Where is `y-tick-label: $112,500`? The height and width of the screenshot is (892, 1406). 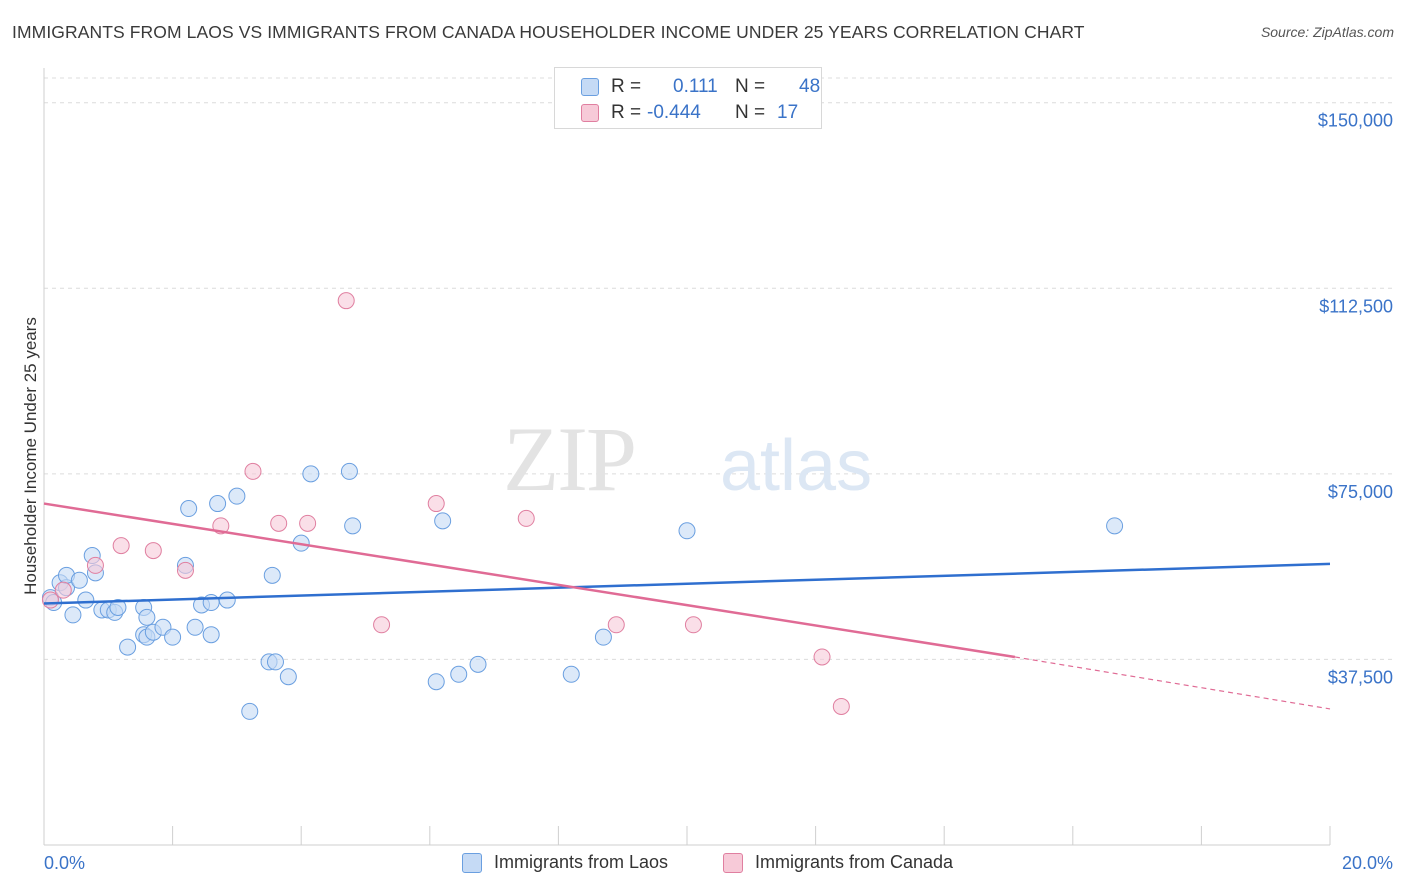
y-tick-label: $112,500 is located at coordinates (1356, 306).